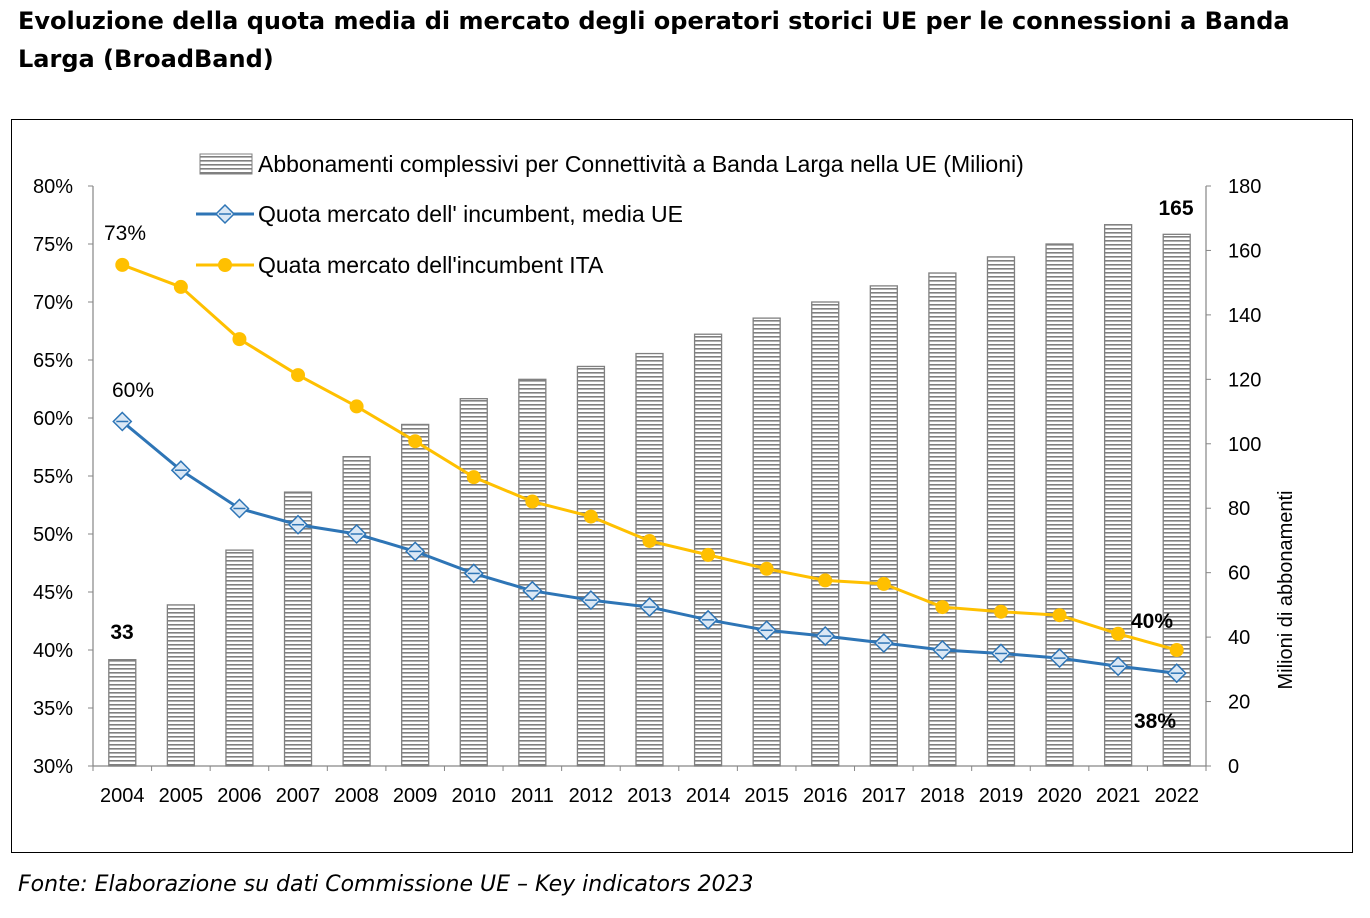 This screenshot has width=1370, height=918. Describe the element at coordinates (125, 233) in the screenshot. I see `data-label: 73%` at that location.